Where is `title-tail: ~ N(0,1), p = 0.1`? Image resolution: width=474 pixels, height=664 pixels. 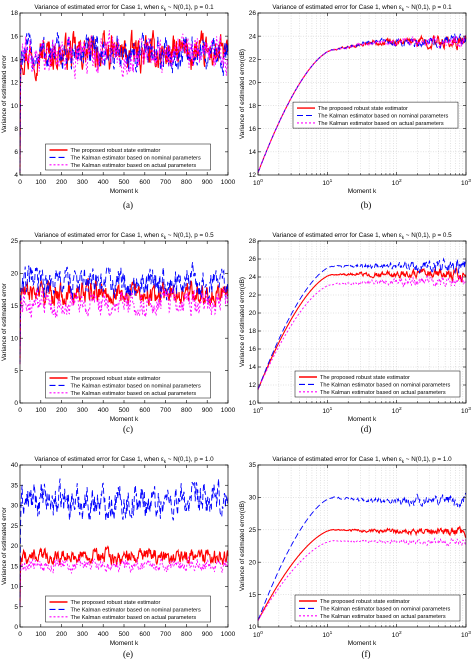 title-tail: ~ N(0,1), p = 0.1 is located at coordinates (190, 7).